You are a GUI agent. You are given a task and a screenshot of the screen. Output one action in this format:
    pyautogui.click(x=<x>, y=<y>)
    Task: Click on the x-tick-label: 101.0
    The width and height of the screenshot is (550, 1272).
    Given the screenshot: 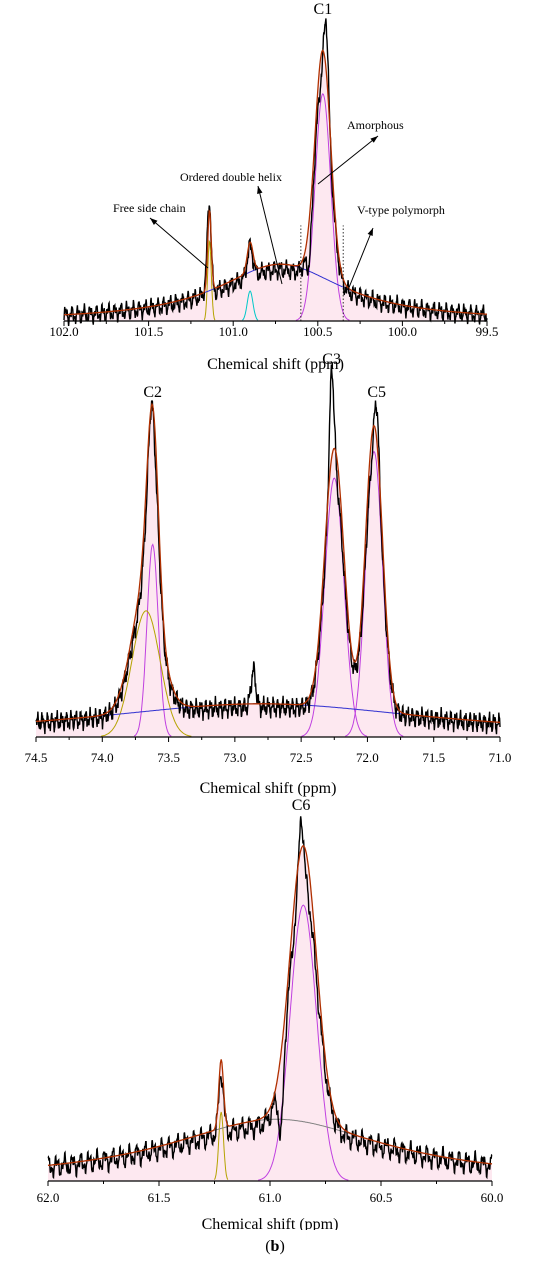 What is the action you would take?
    pyautogui.click(x=233, y=331)
    